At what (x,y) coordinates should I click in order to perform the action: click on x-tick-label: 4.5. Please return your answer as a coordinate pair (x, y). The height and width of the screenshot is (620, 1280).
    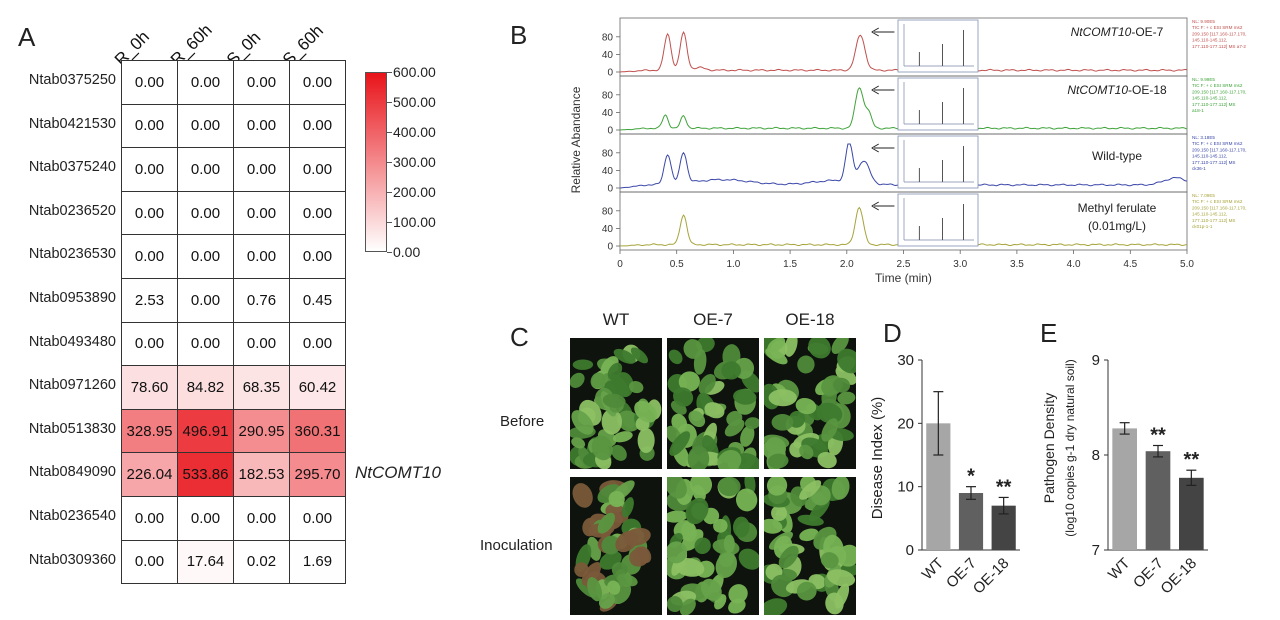
    Looking at the image, I should click on (1130, 264).